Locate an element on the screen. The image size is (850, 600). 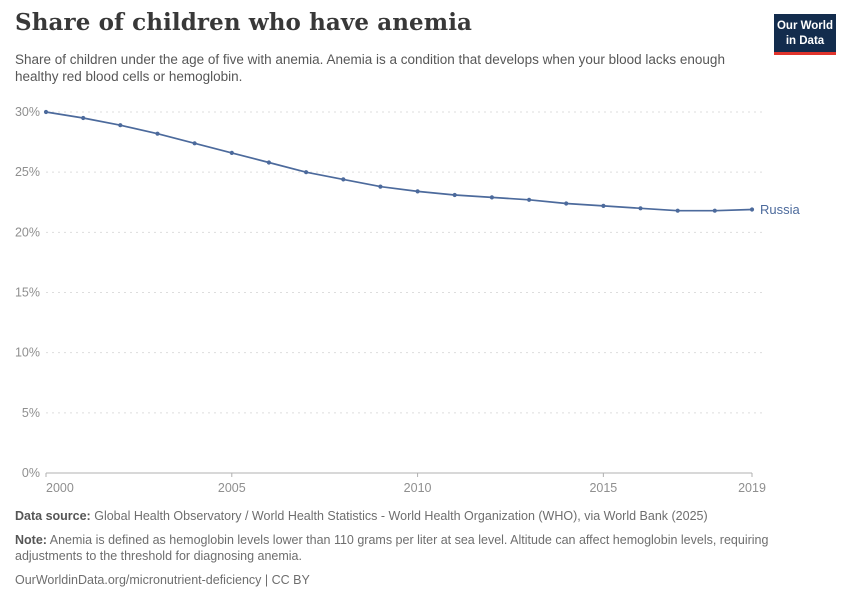
note-label: Note: is located at coordinates (31, 539).